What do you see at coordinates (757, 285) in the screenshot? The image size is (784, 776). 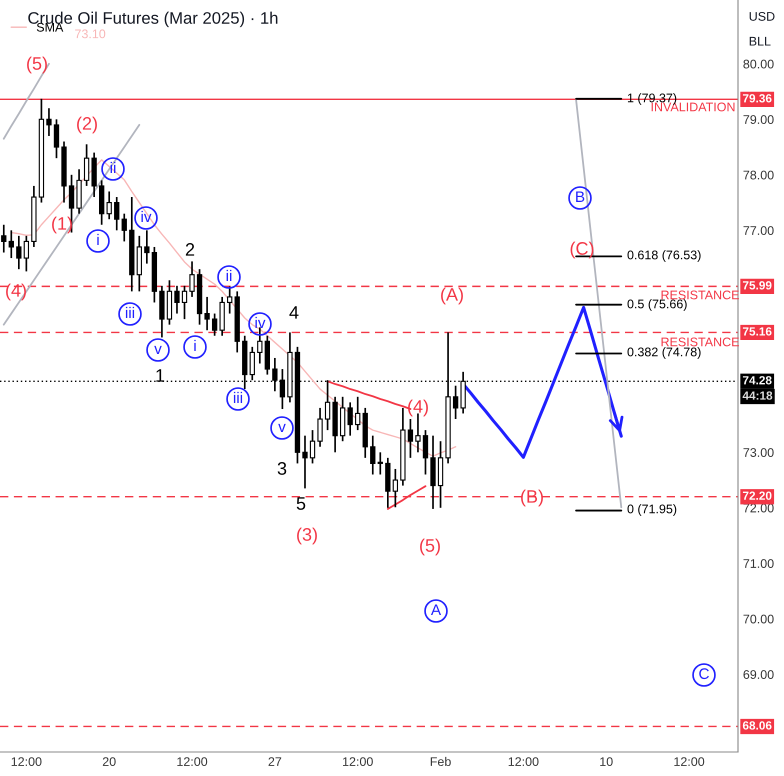 I see `ref-line-label: 75.99` at bounding box center [757, 285].